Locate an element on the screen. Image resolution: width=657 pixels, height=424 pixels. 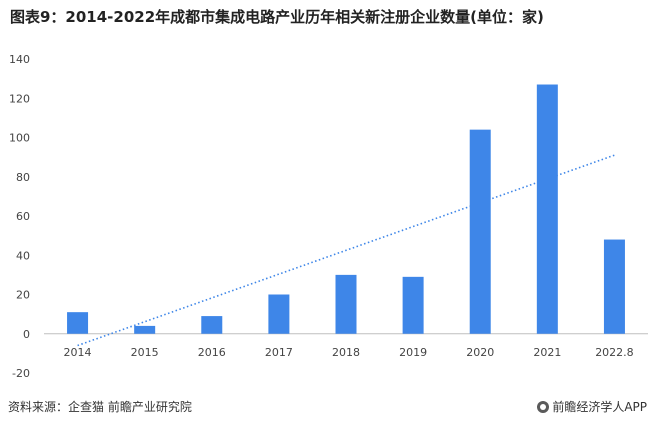
x-tick-label: 2015 is located at coordinates (145, 352).